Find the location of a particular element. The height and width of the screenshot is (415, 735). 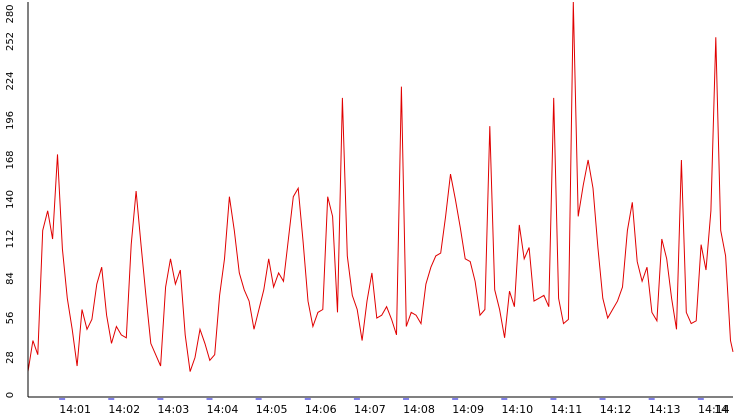

x-tick-label: 14:08 is located at coordinates (419, 409).